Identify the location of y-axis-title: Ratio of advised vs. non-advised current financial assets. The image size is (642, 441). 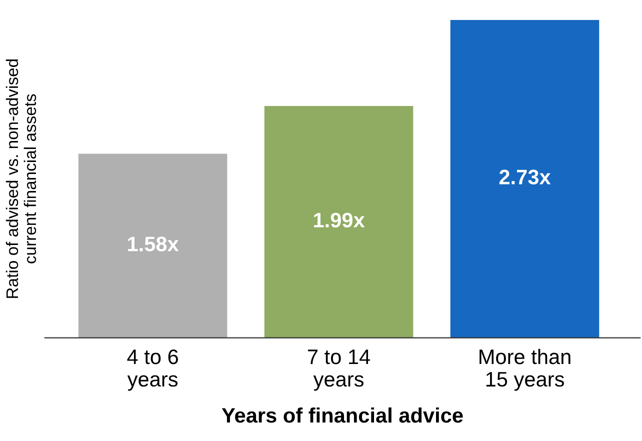
(21, 178).